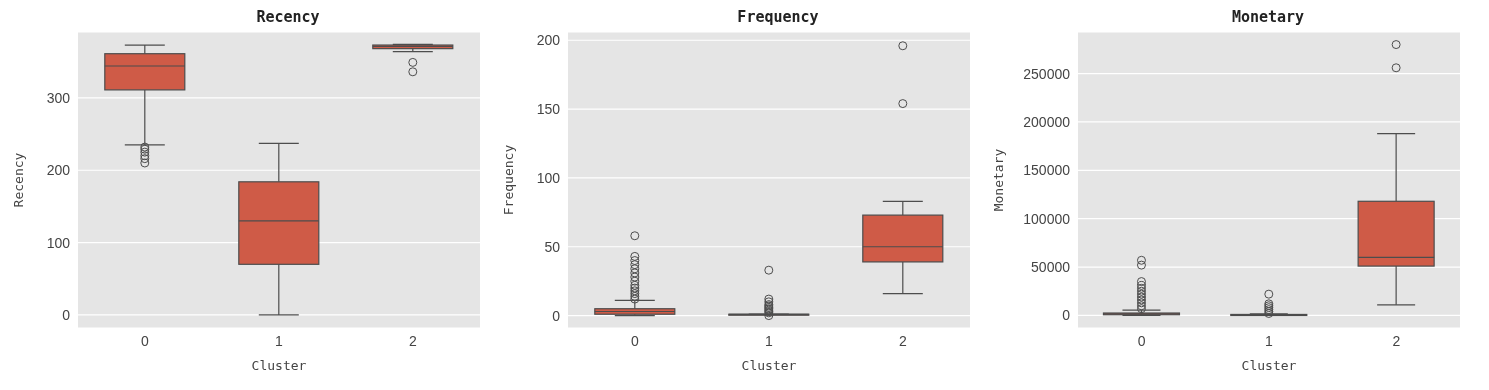 The height and width of the screenshot is (390, 1489). Describe the element at coordinates (1268, 18) in the screenshot. I see `chart-title: Monetary` at that location.